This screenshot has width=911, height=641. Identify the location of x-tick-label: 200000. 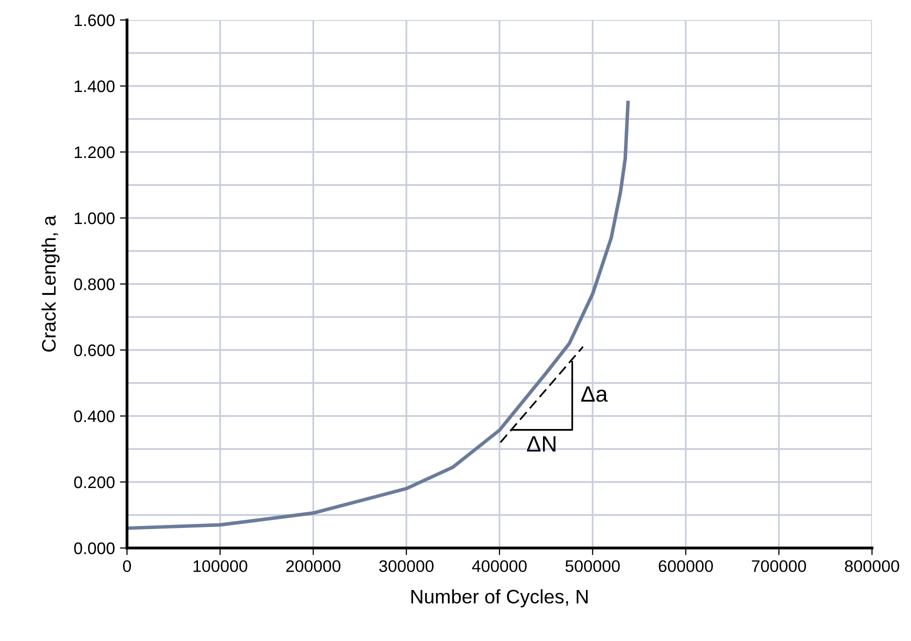
(313, 566).